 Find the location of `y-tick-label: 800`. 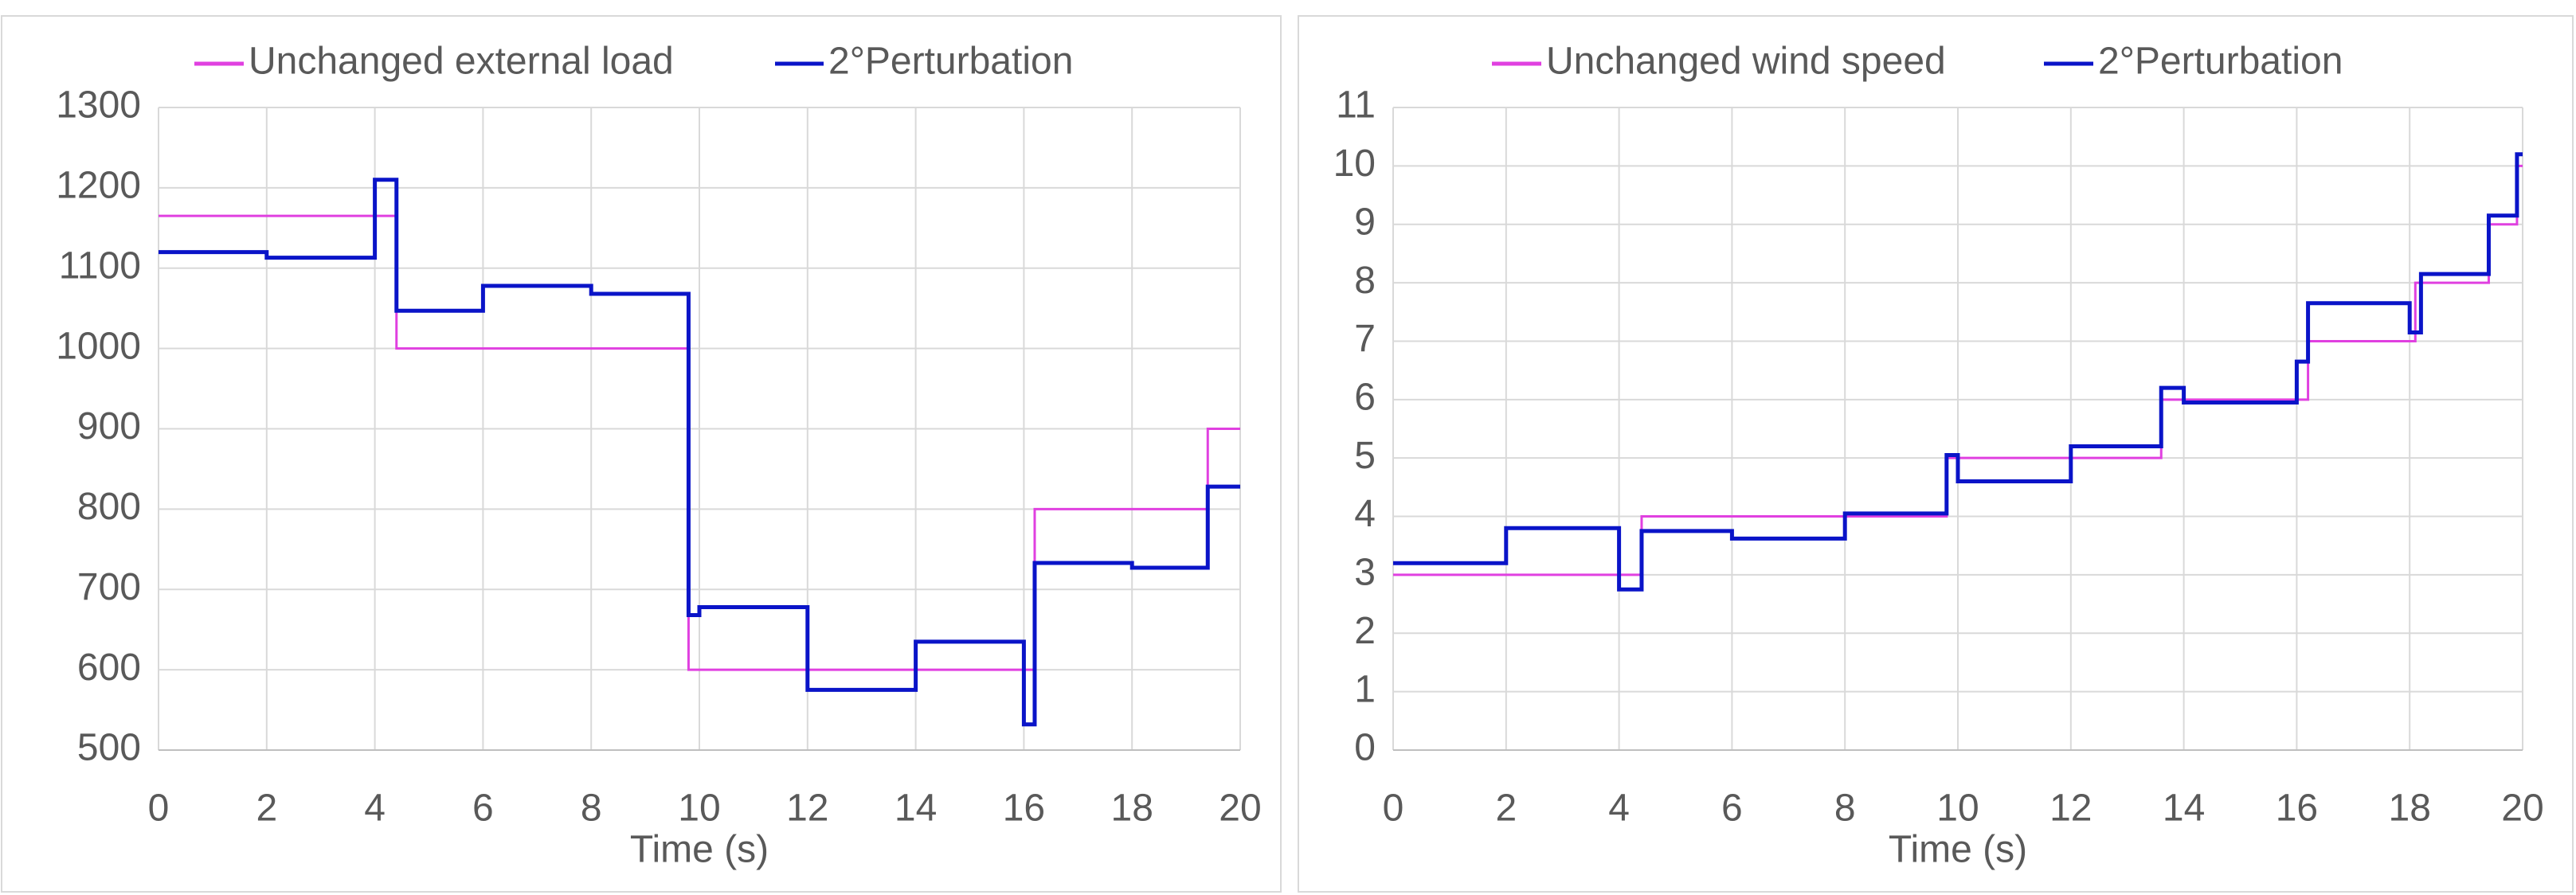

y-tick-label: 800 is located at coordinates (109, 507).